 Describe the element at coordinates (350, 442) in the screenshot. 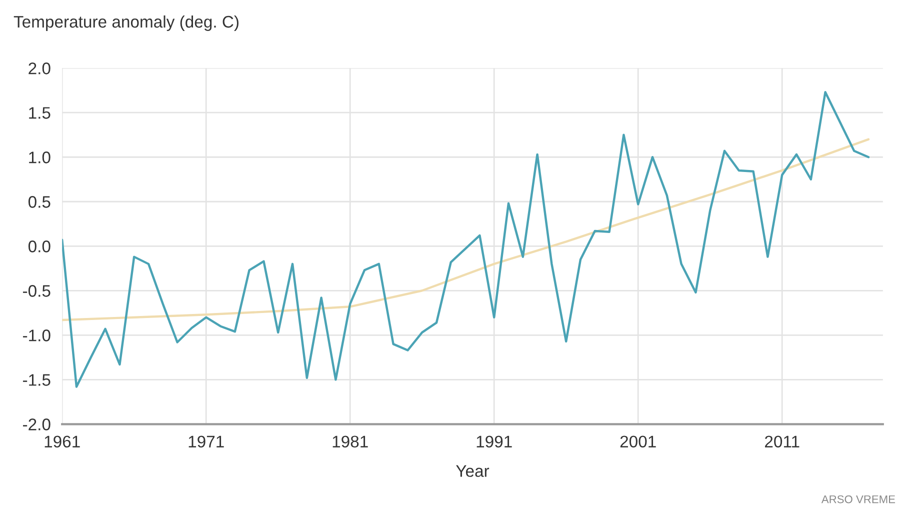

I see `x-tick-label: 1981` at that location.